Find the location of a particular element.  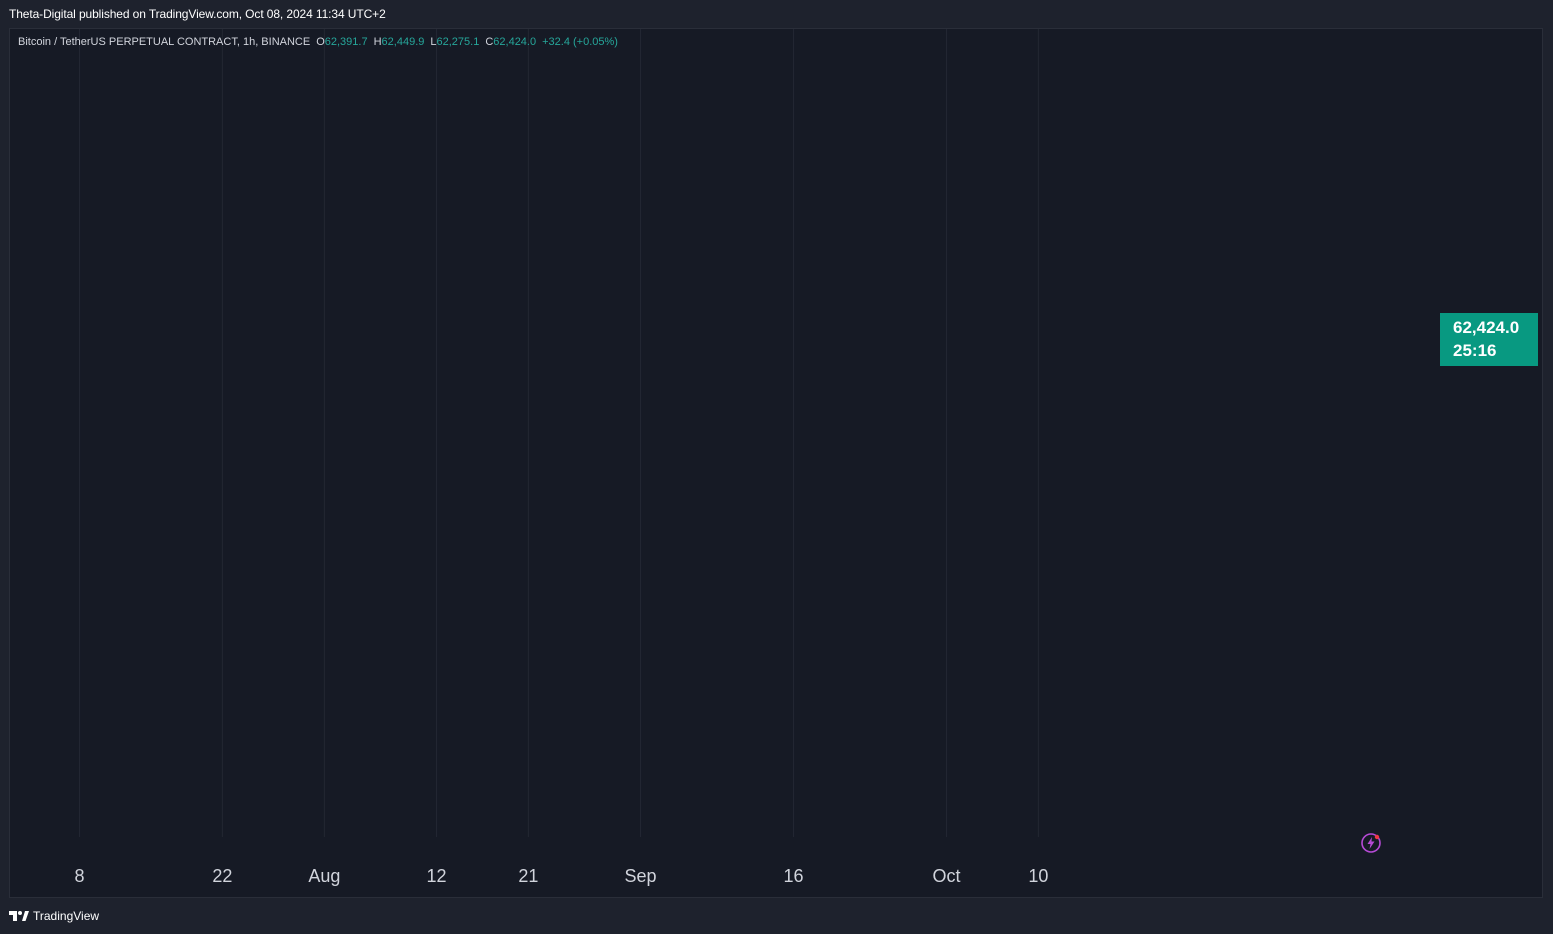

x-tick-label: Oct is located at coordinates (947, 876).